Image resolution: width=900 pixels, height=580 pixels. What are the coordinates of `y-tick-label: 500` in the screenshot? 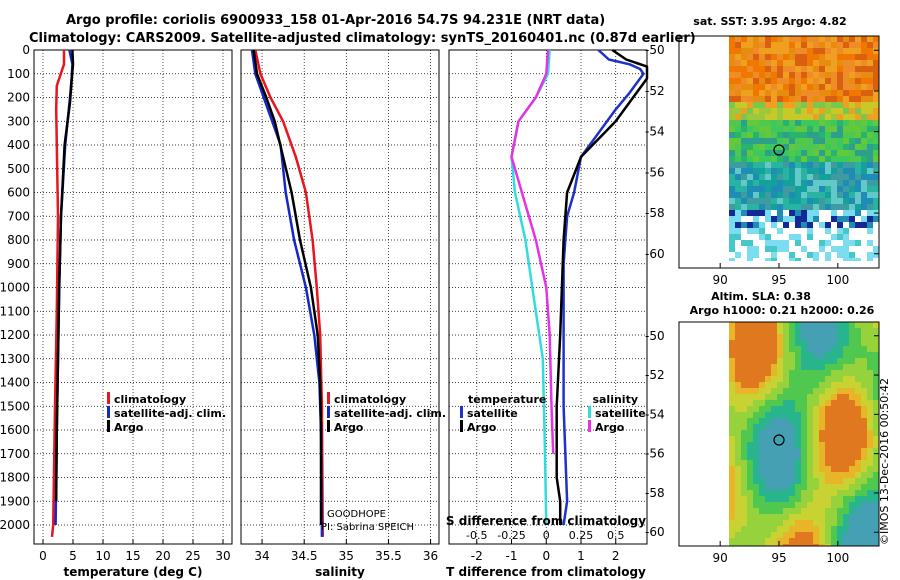 It's located at (18, 169).